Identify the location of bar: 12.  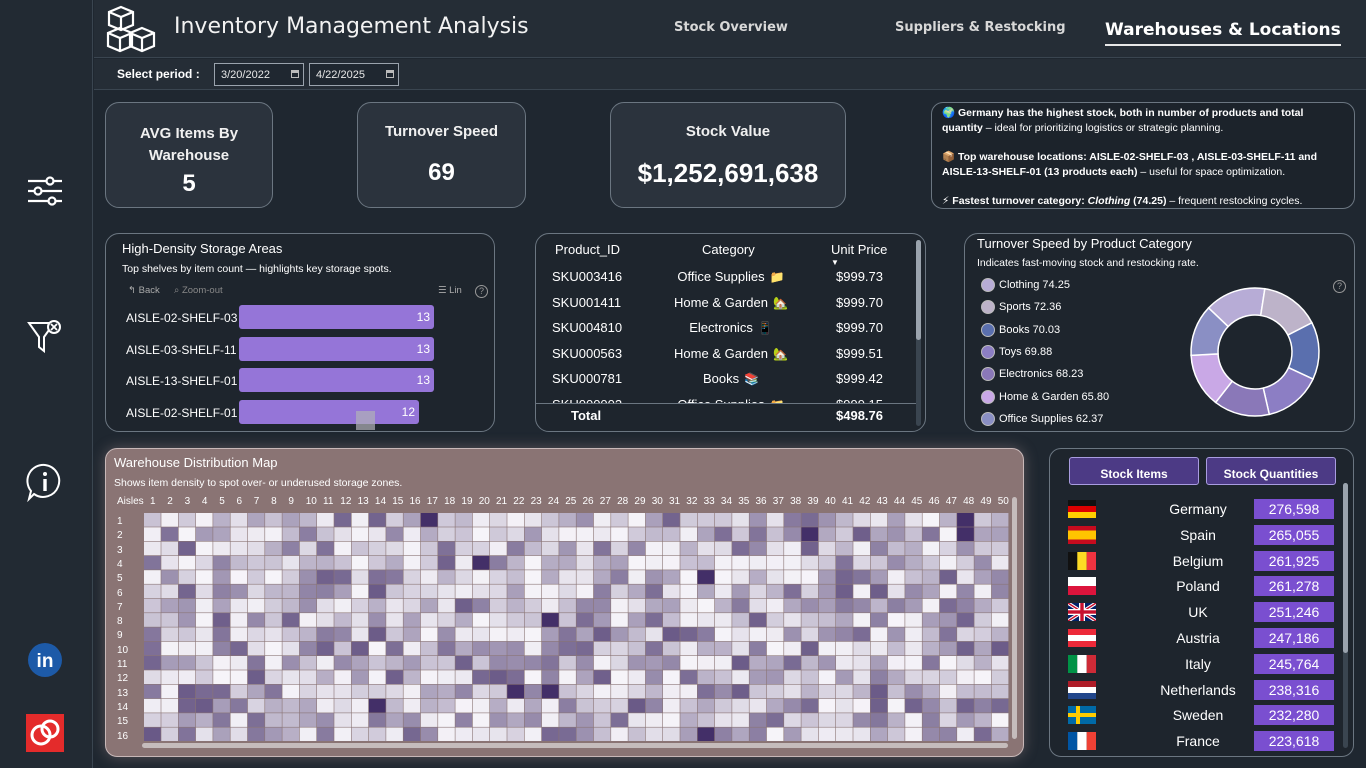
(329, 411).